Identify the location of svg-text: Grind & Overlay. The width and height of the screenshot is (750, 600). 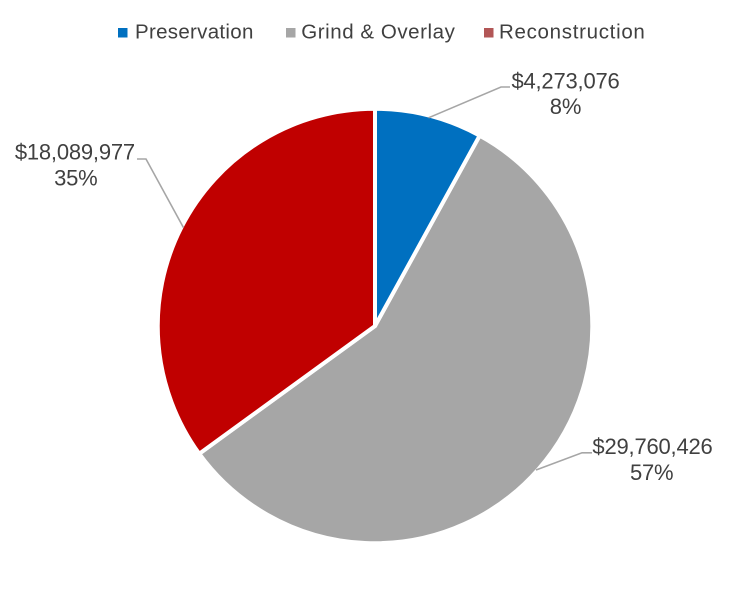
(378, 32).